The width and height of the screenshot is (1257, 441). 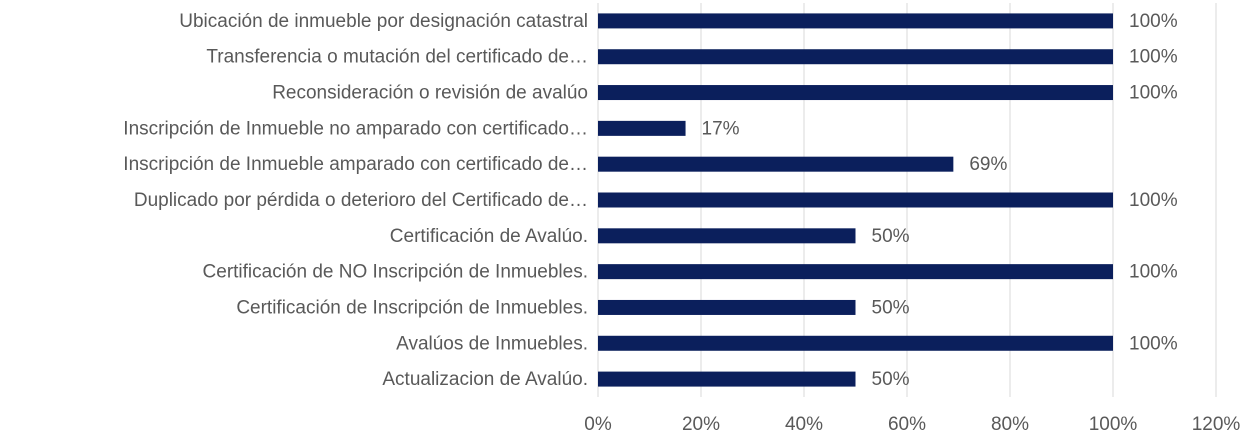 What do you see at coordinates (1010, 424) in the screenshot?
I see `x-tick-label: 80%` at bounding box center [1010, 424].